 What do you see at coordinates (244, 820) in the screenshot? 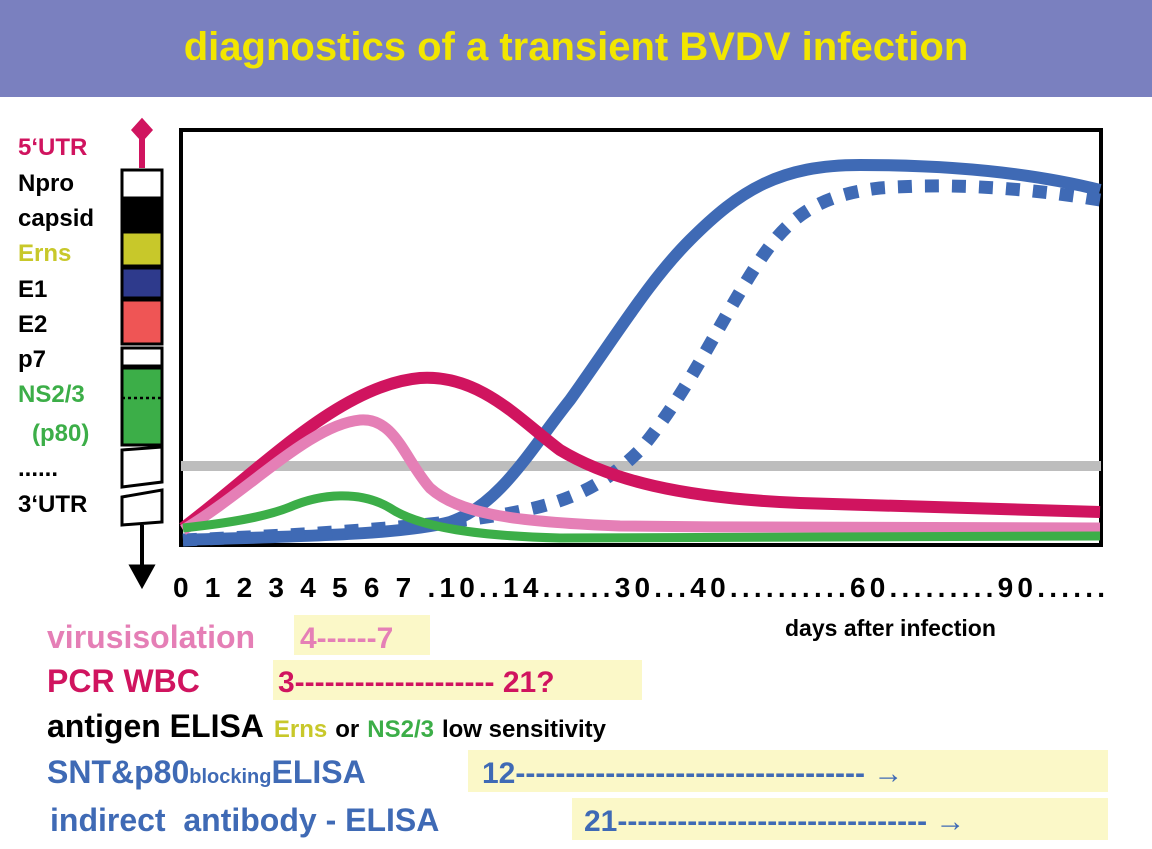
I see `method-name: indirect antibody - ELISA` at bounding box center [244, 820].